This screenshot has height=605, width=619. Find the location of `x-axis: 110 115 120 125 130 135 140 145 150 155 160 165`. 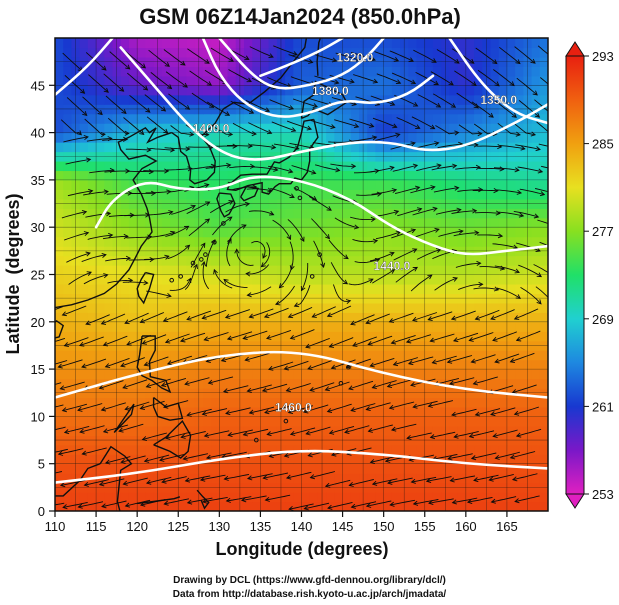

x-axis: 110 115 120 125 130 135 140 145 150 155 160 165 is located at coordinates (281, 522).